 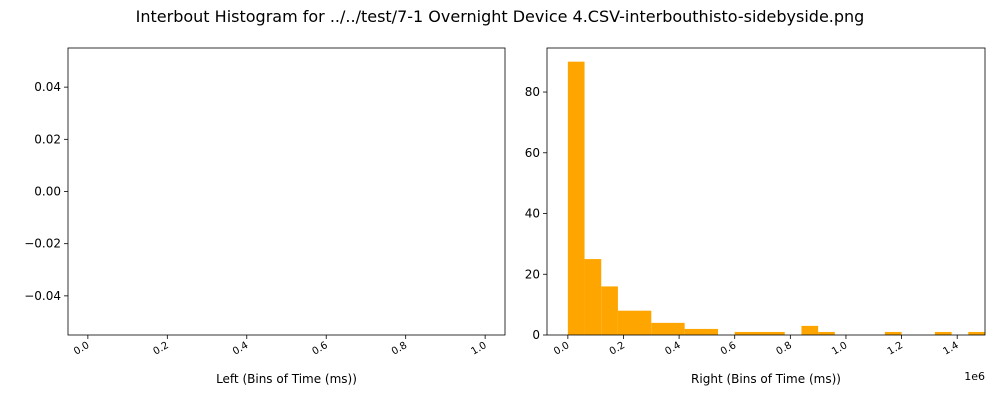 I want to click on right-x-tick-label: 0.4, so click(x=672, y=348).